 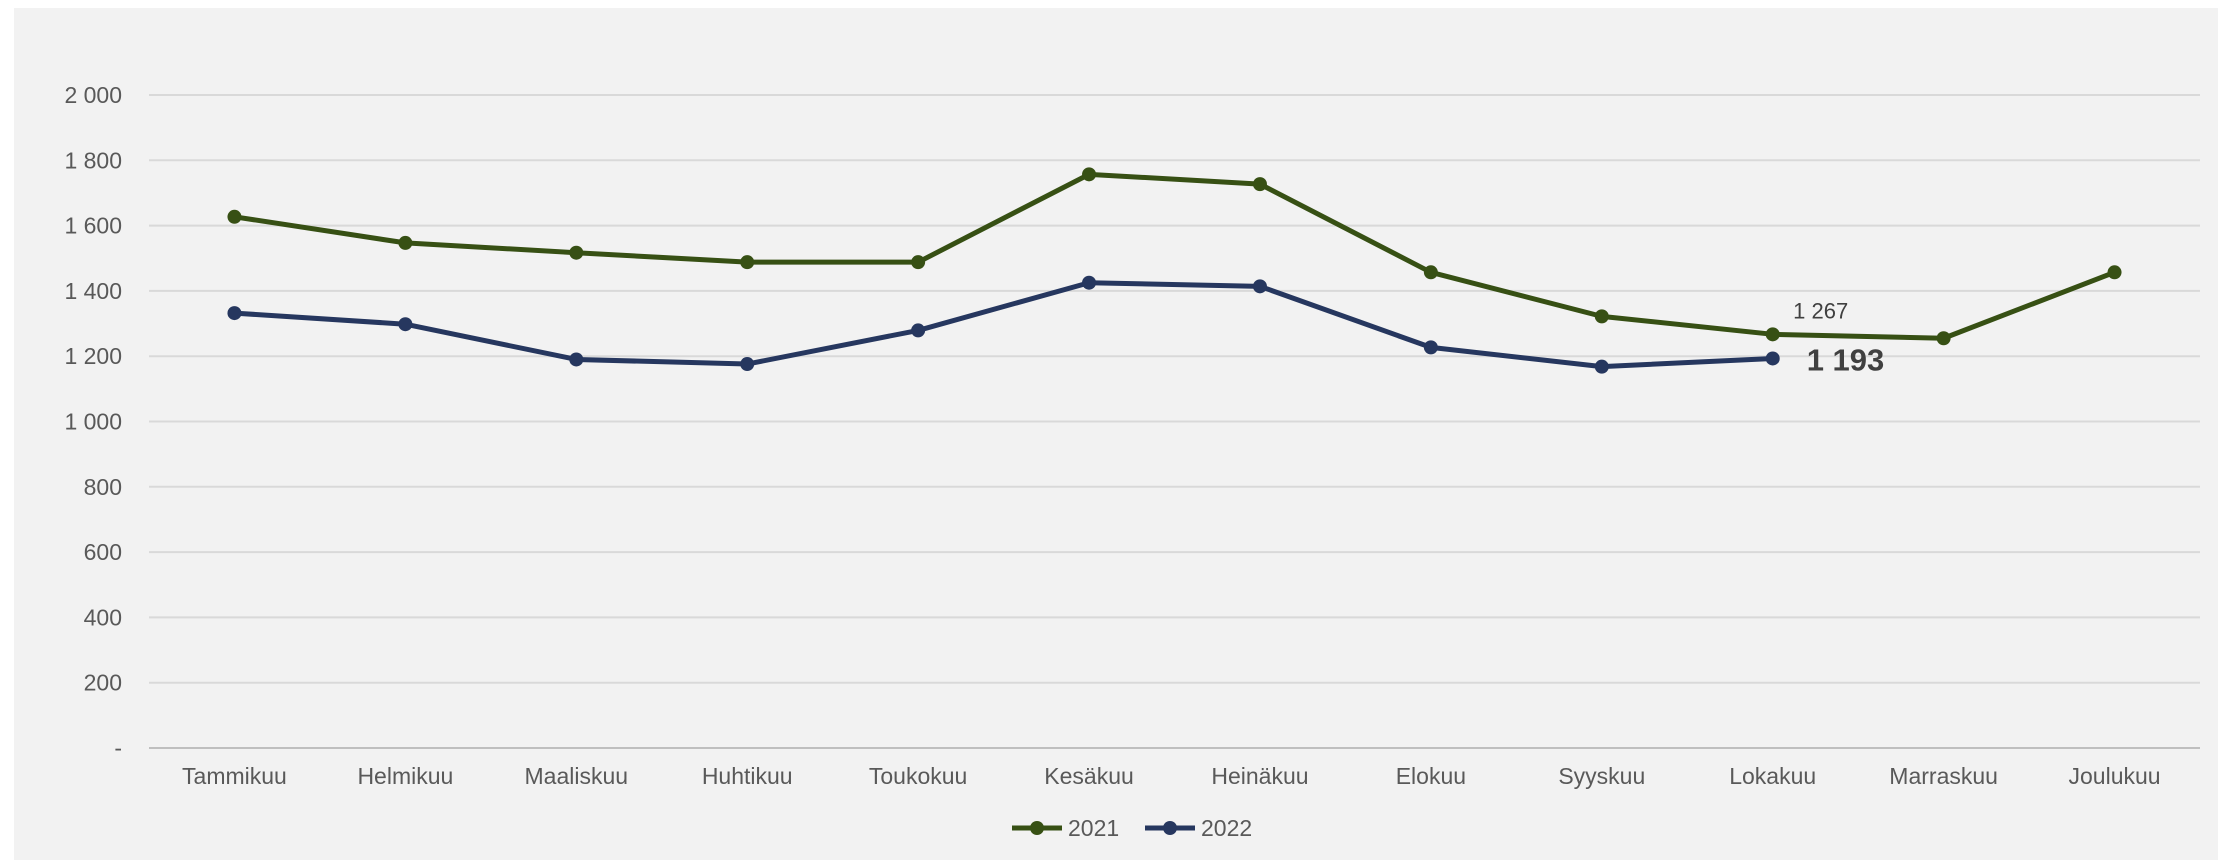 What do you see at coordinates (747, 776) in the screenshot?
I see `x-tick-label: Huhtikuu` at bounding box center [747, 776].